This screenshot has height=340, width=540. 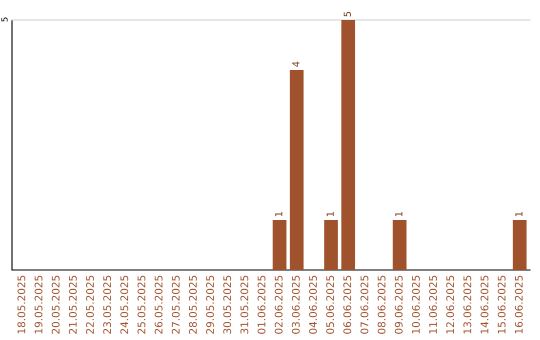 I want to click on x-tick-label: 24.05.2025, so click(x=124, y=305).